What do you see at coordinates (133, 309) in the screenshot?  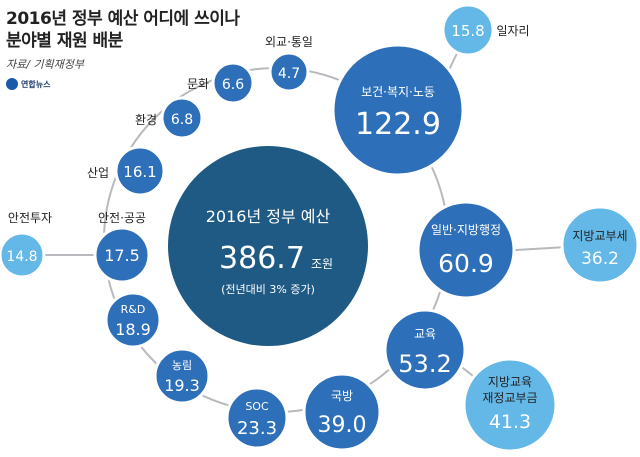 I see `node-rnd-label: R&D` at bounding box center [133, 309].